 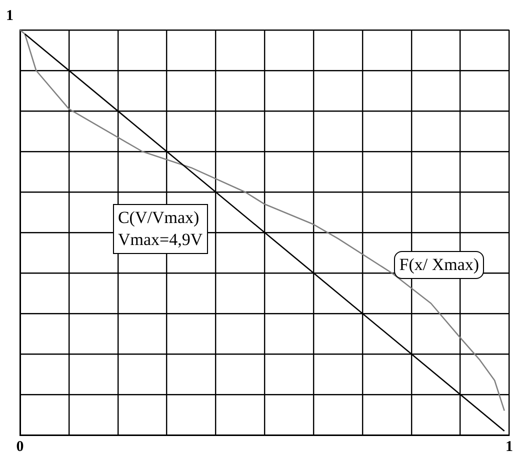 I want to click on annotation: 1, so click(x=10, y=16).